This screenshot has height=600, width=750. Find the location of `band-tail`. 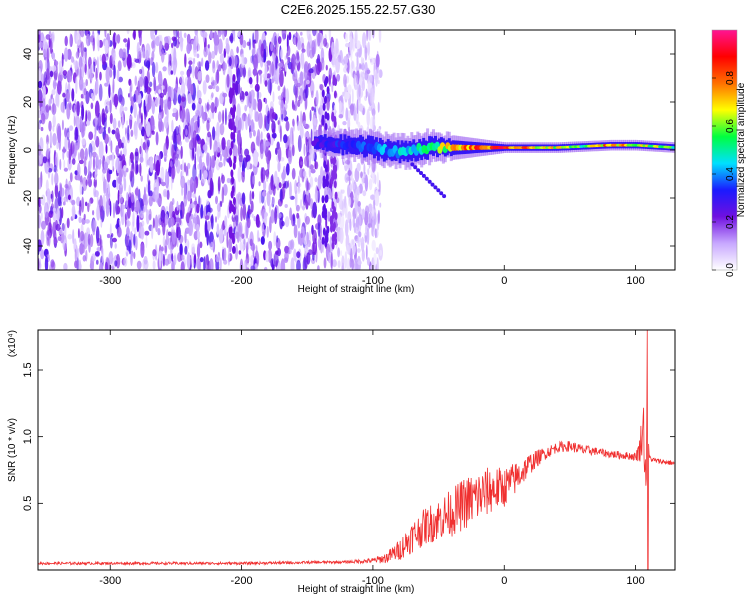

band-tail is located at coordinates (418, 170).